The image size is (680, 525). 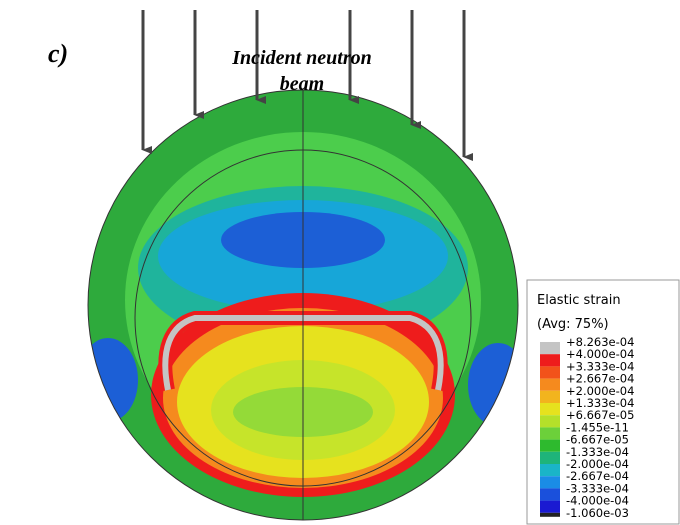 I want to click on legend-label: -2.667e-04, so click(x=597, y=476).